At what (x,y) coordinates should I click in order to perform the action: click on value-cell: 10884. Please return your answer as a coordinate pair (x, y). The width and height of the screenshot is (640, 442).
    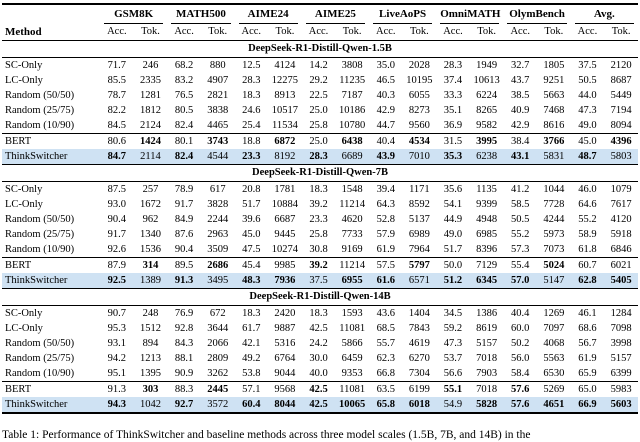
    Looking at the image, I should click on (285, 204).